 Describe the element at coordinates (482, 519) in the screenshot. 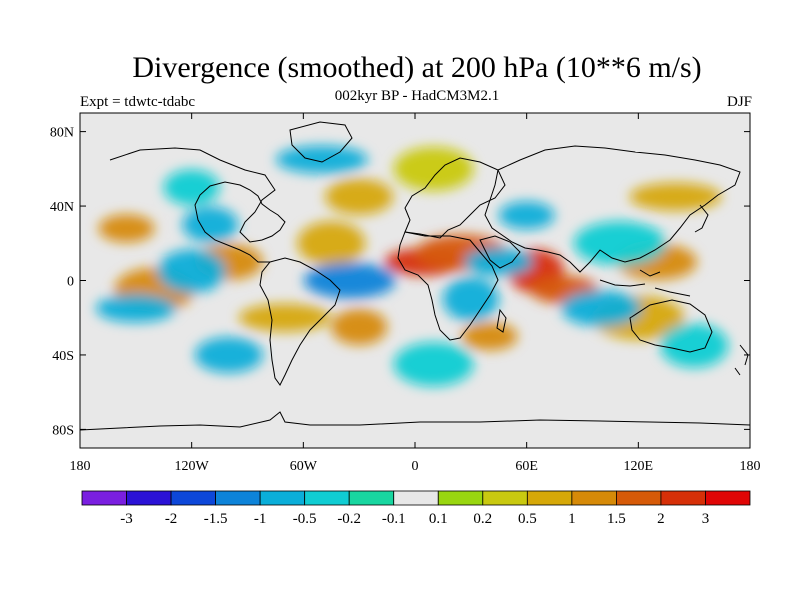

I see `colorbar-label: 0.2` at that location.